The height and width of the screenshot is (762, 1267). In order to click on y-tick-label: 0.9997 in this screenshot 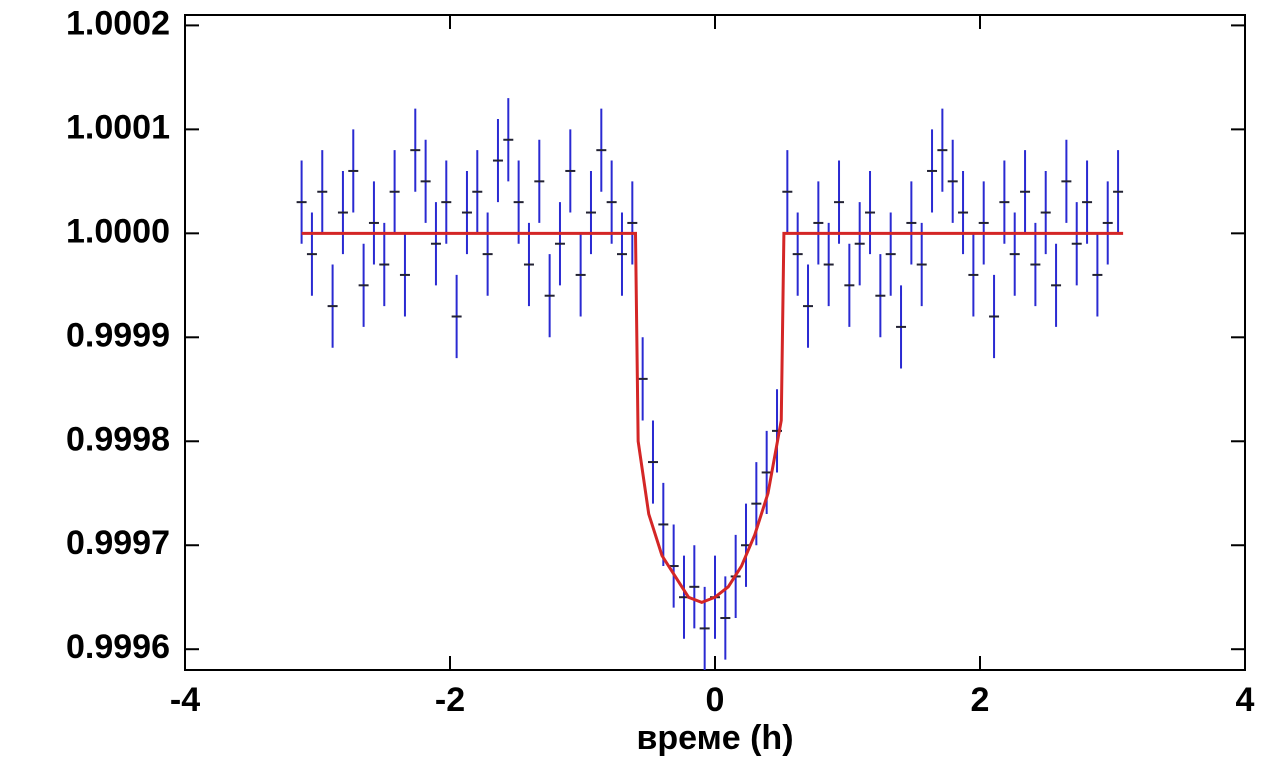, I will do `click(118, 543)`.